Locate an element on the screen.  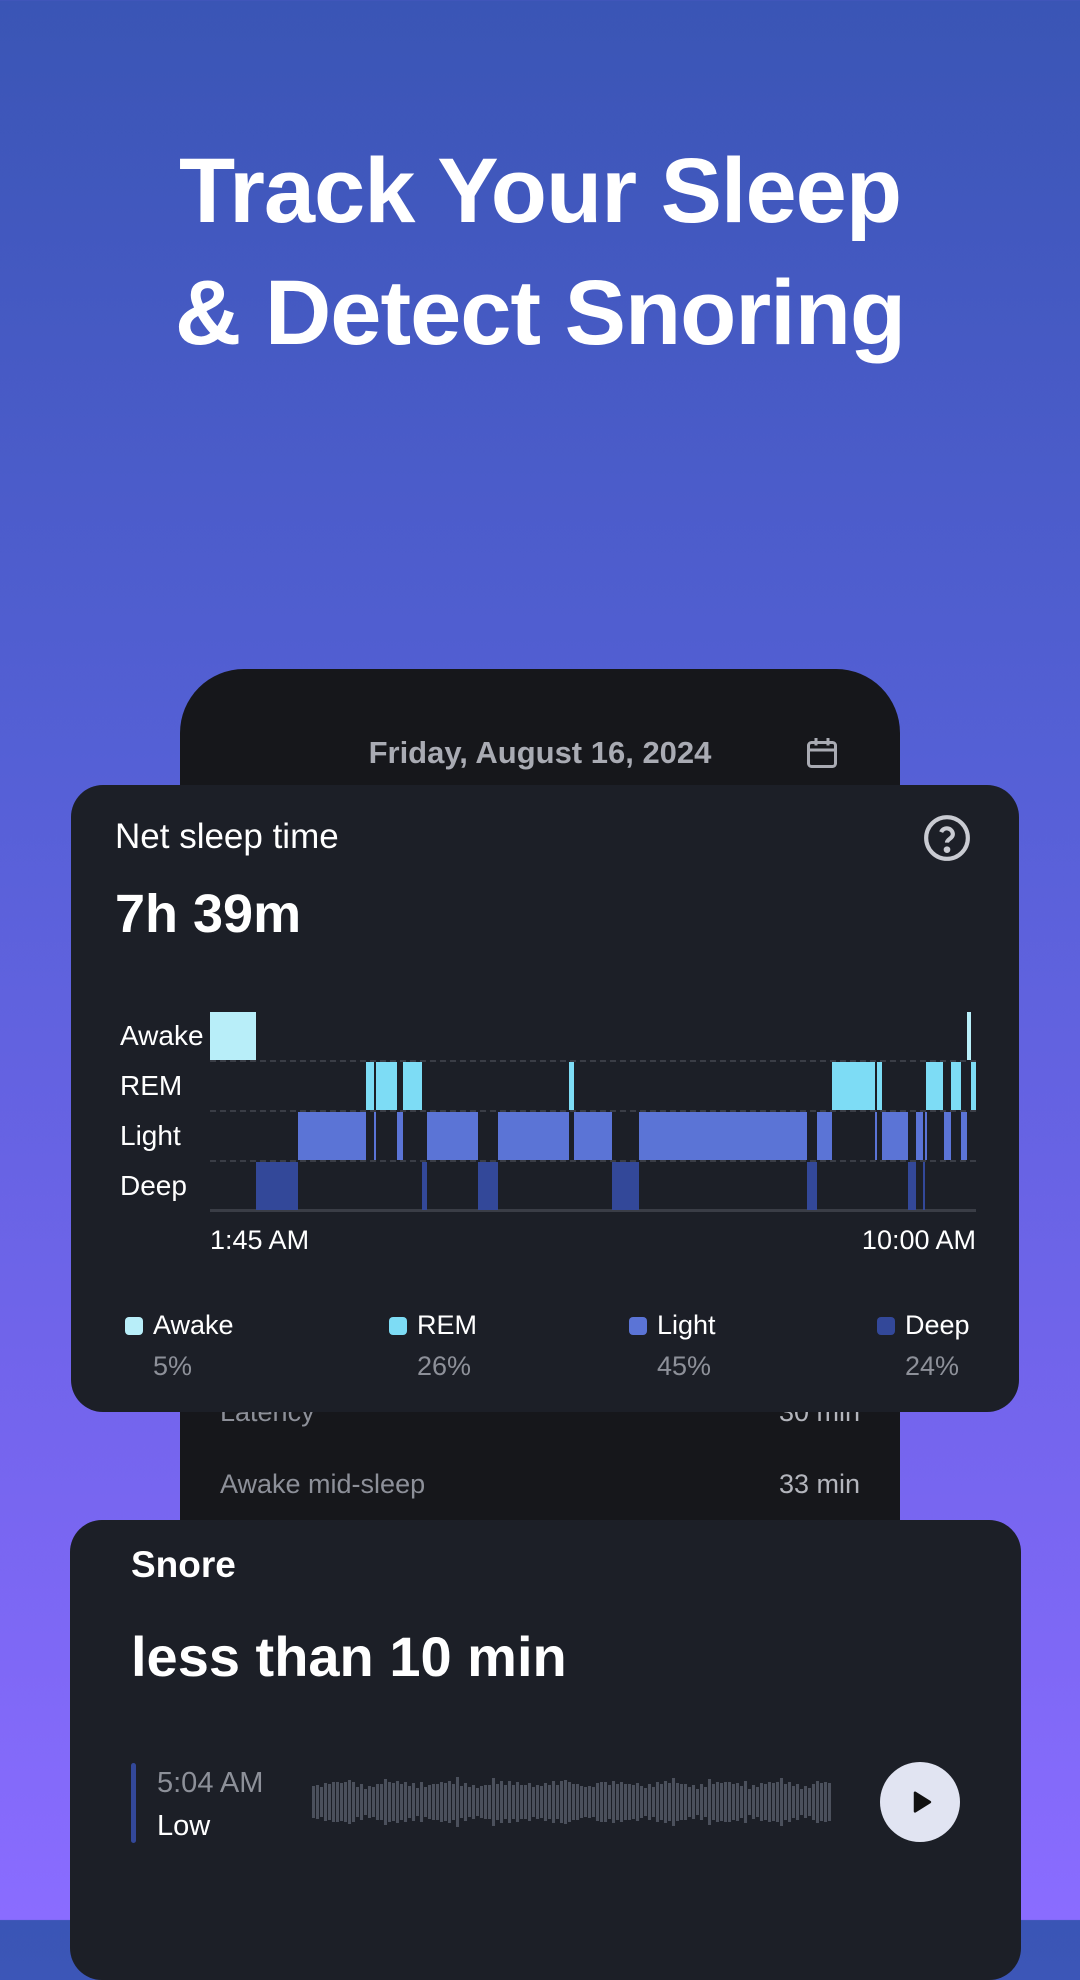
x-end-label: 10:00 AM is located at coordinates (918, 1240).